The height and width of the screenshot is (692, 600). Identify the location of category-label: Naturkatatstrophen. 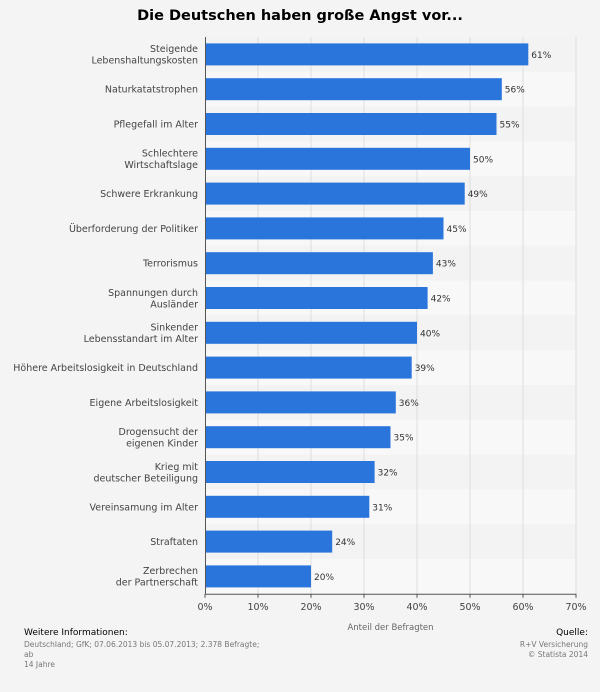
(151, 90).